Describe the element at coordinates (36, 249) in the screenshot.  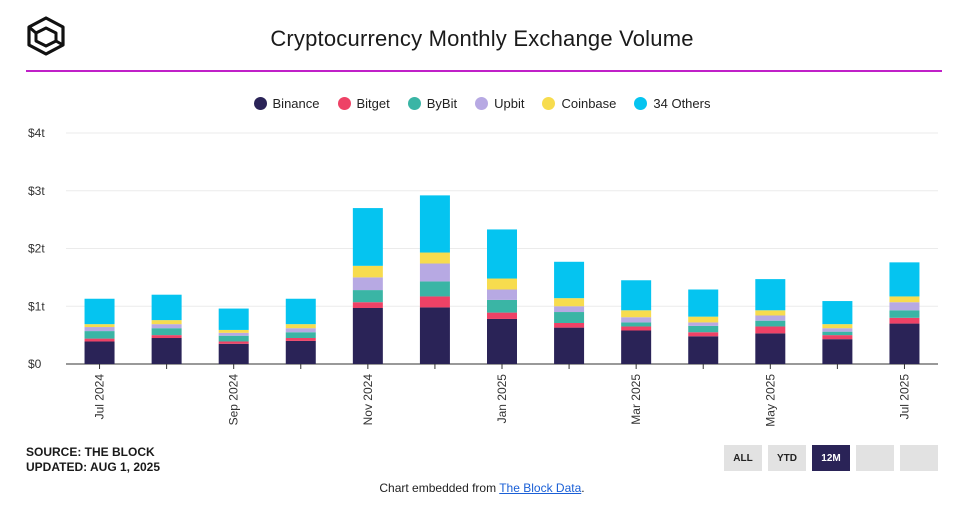
I see `y-tick-label: $2t` at that location.